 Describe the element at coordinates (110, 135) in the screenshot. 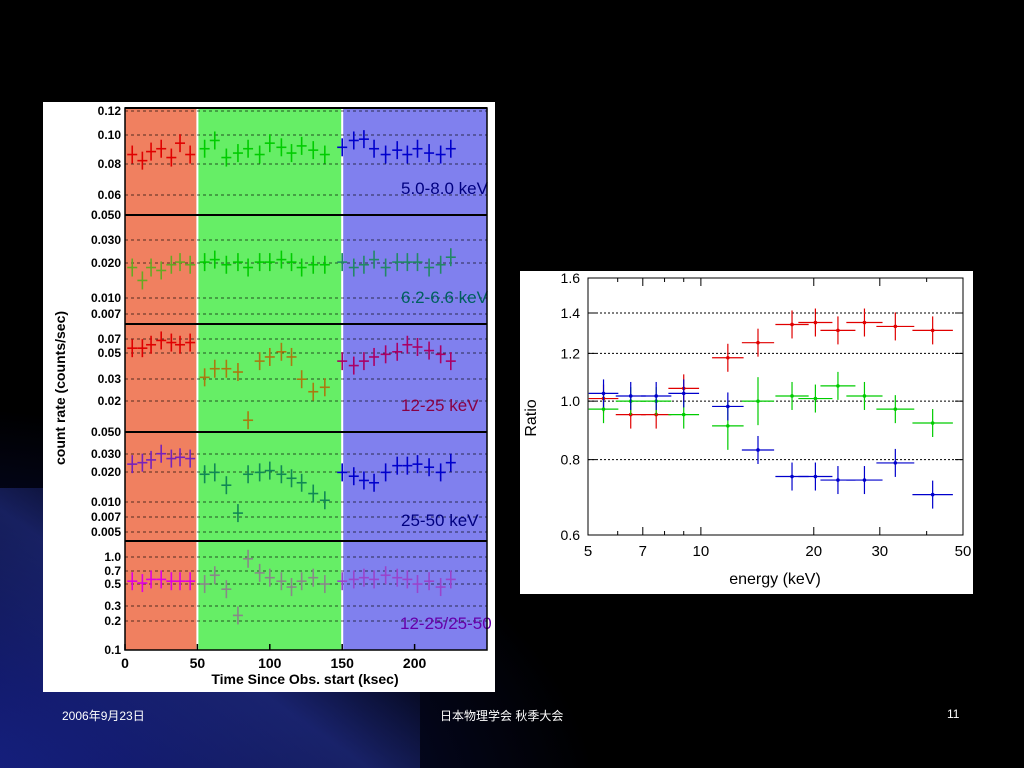

I see `y-tick-label: 0.10` at that location.